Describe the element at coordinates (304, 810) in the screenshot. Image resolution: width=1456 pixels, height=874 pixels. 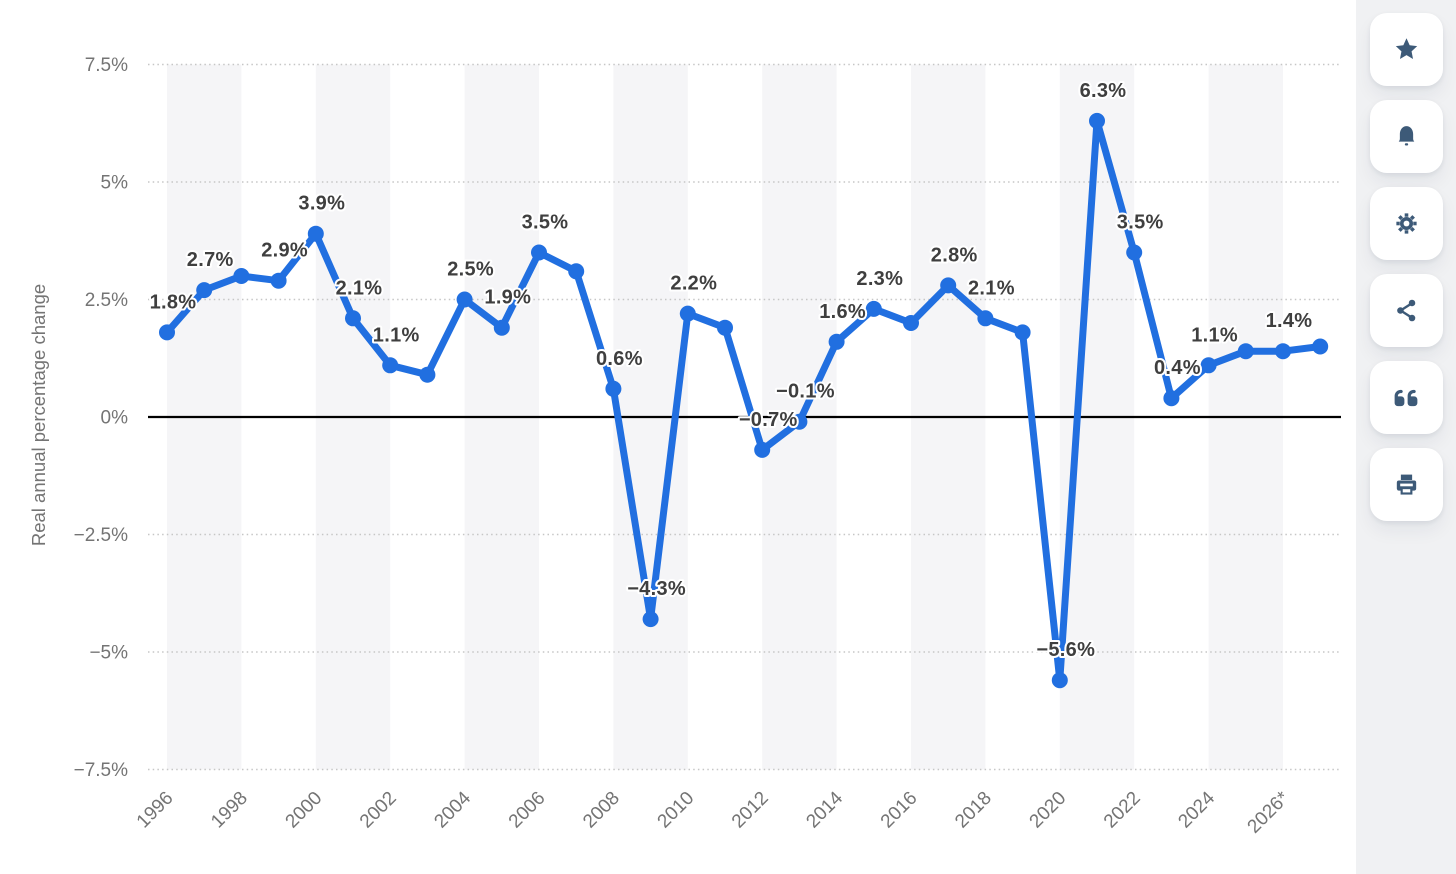
I see `x-axis-tick-label: 2000` at that location.